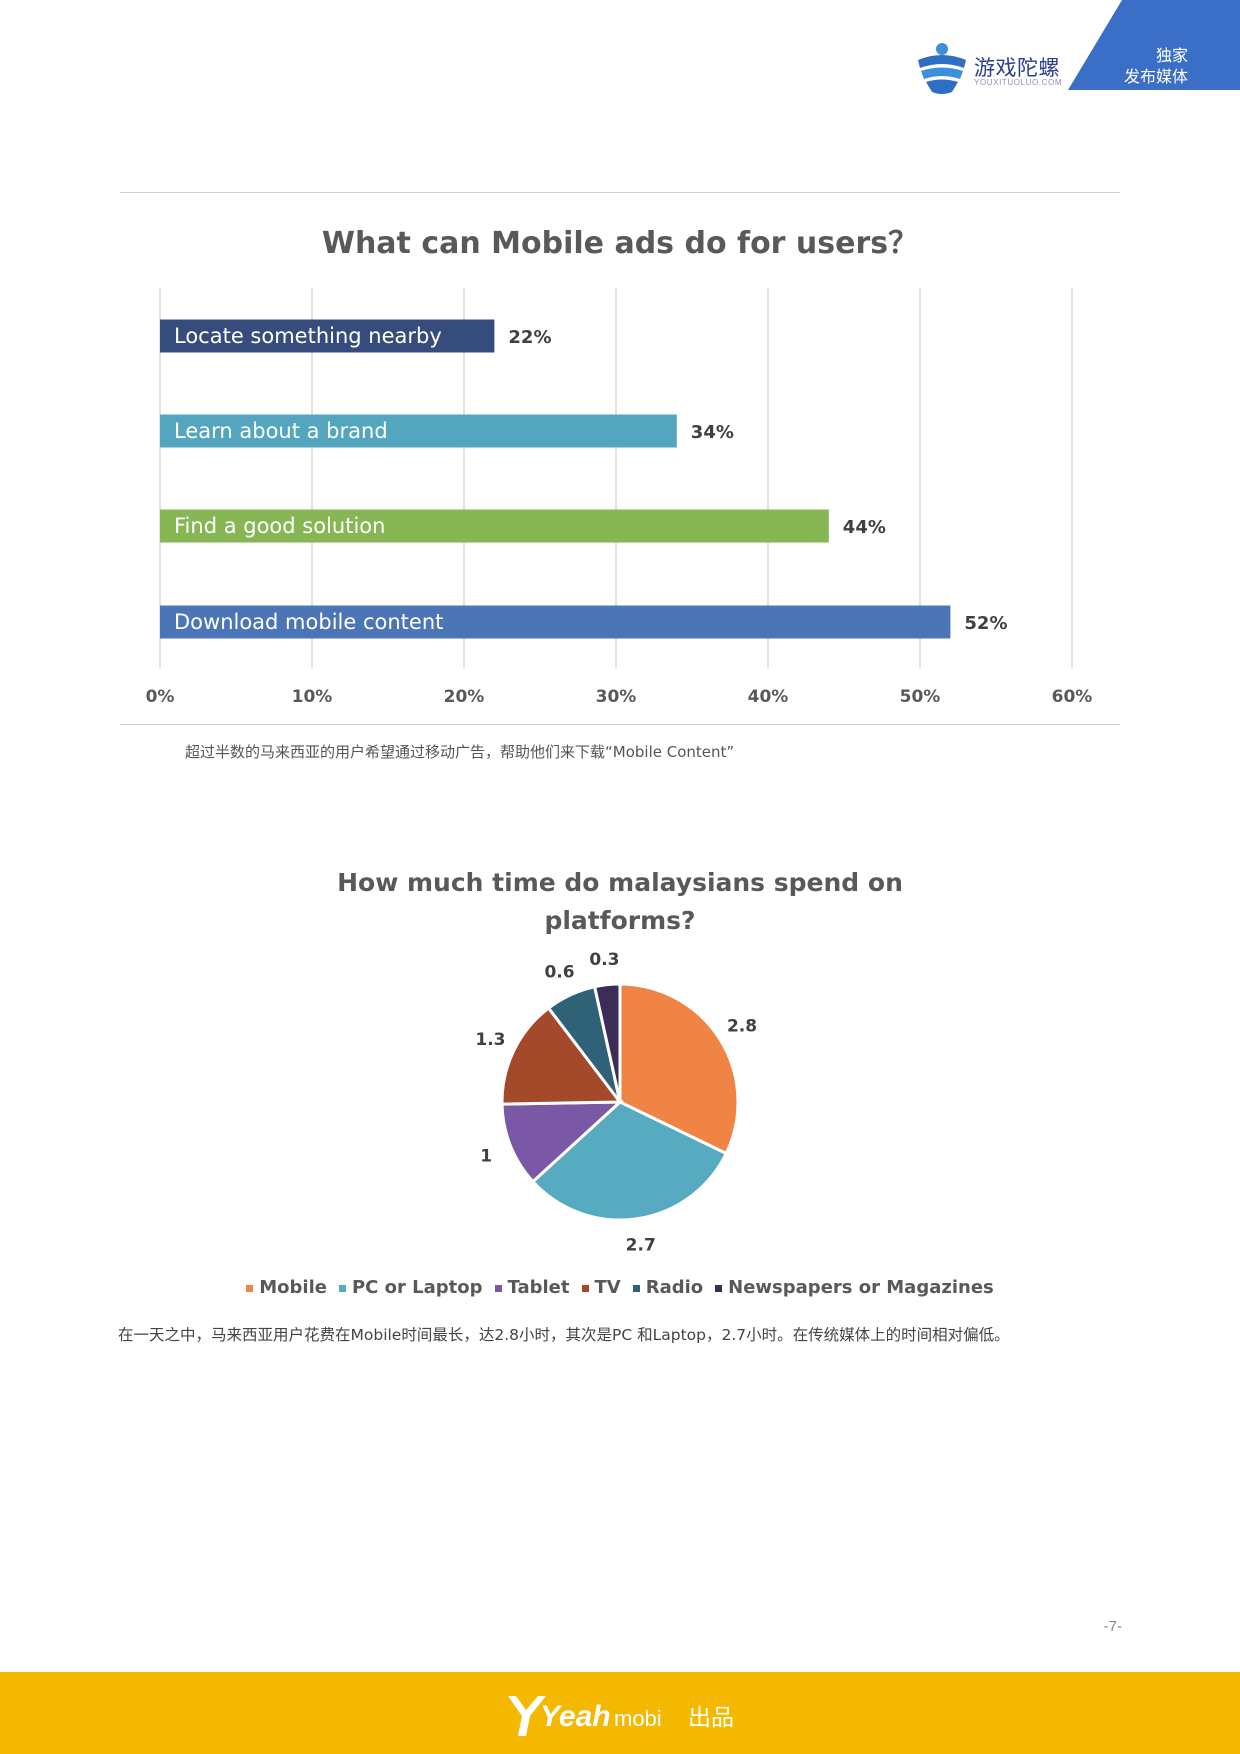 The image size is (1240, 1754). I want to click on x-tick-label: 30%, so click(616, 697).